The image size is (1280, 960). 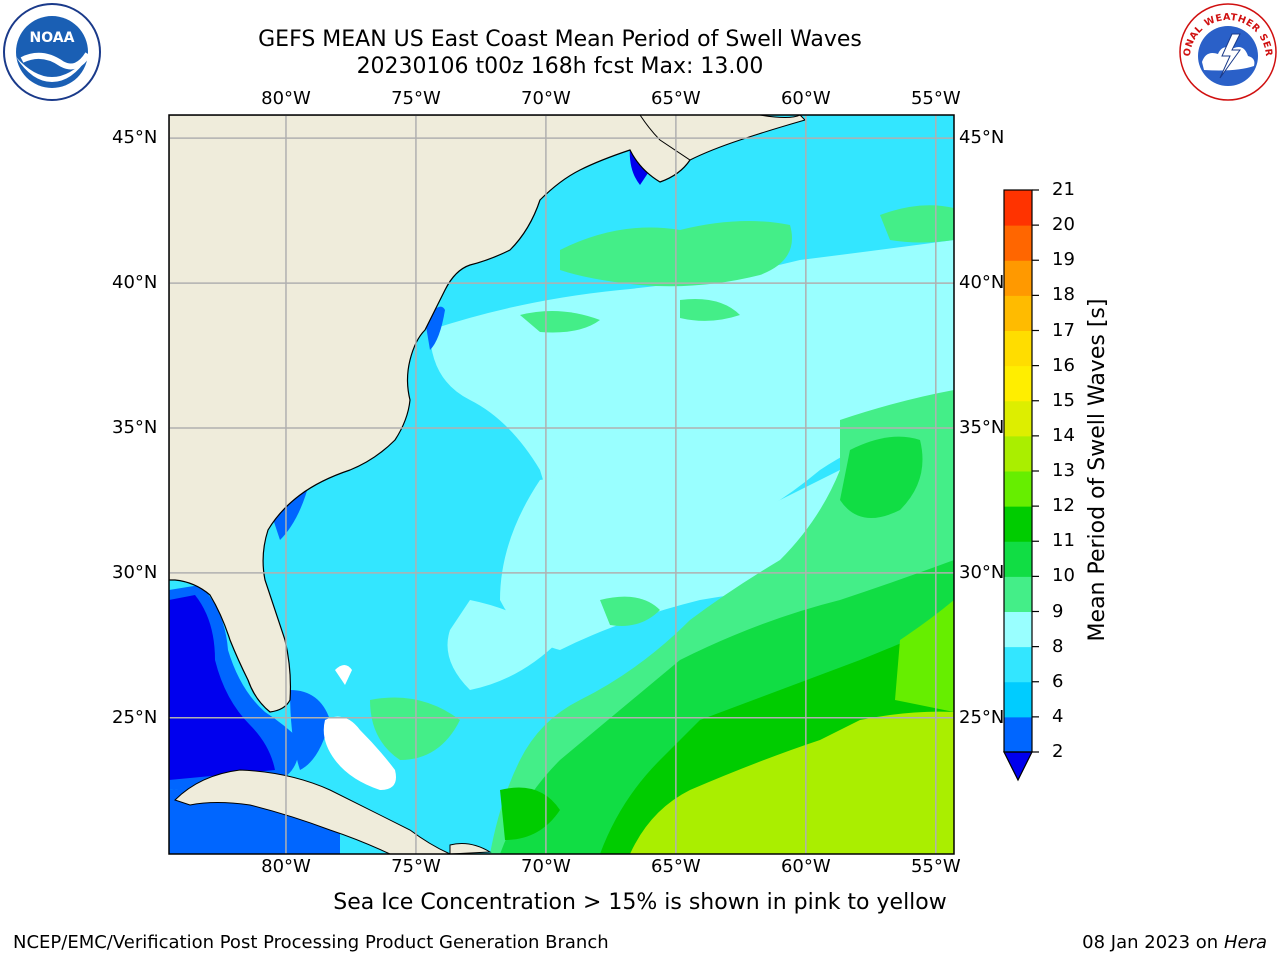 What do you see at coordinates (1058, 681) in the screenshot?
I see `colorbar-tick-label: 6` at bounding box center [1058, 681].